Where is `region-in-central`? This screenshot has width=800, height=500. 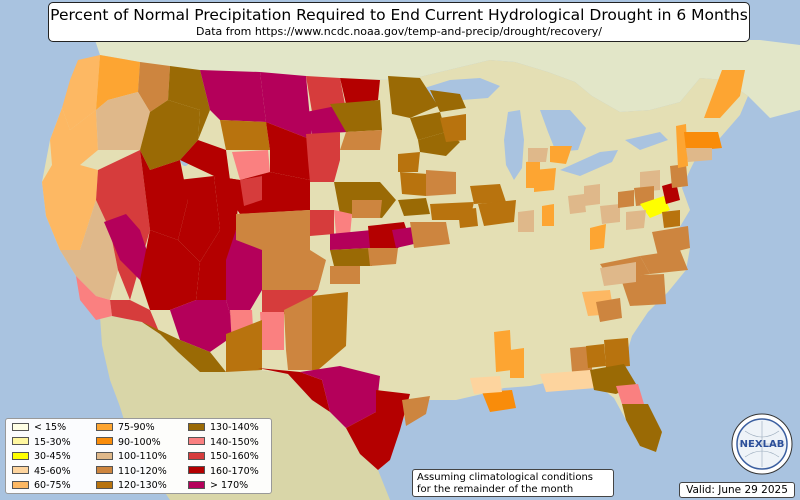
region-in-central is located at coordinates (545, 180).